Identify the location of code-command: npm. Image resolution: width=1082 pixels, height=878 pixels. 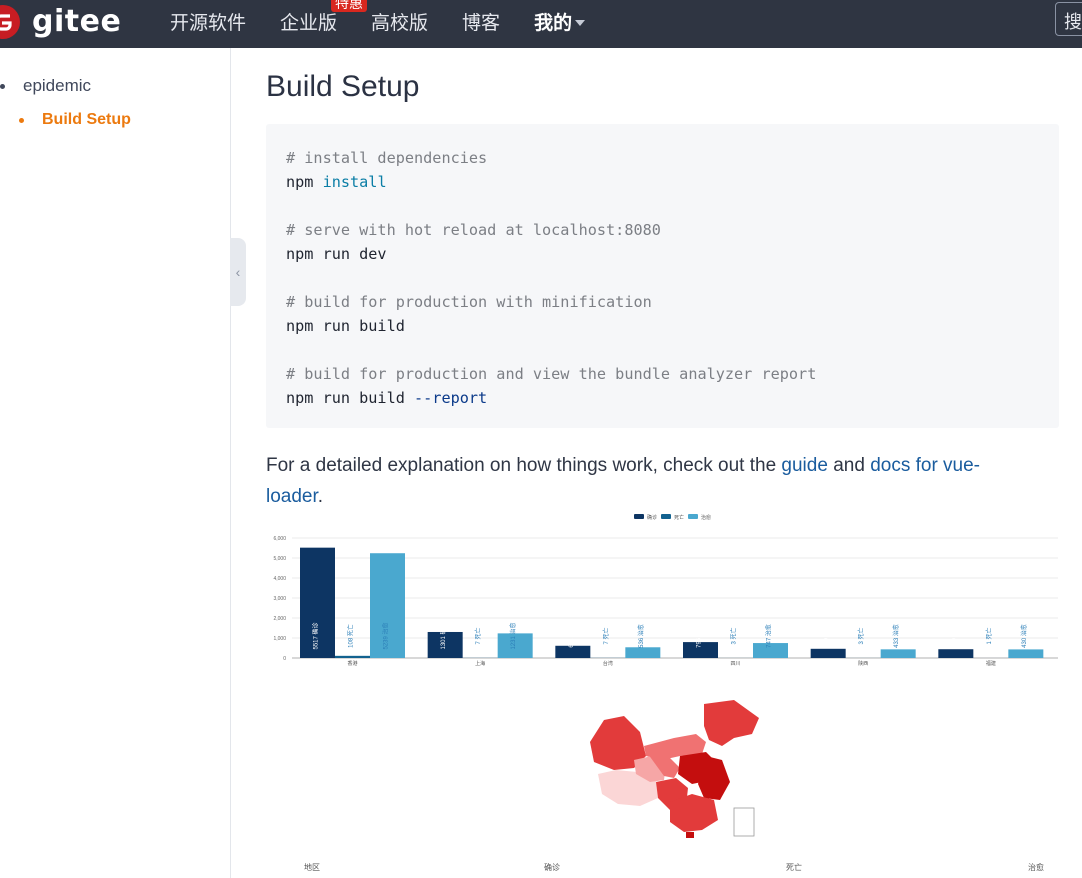
(304, 182).